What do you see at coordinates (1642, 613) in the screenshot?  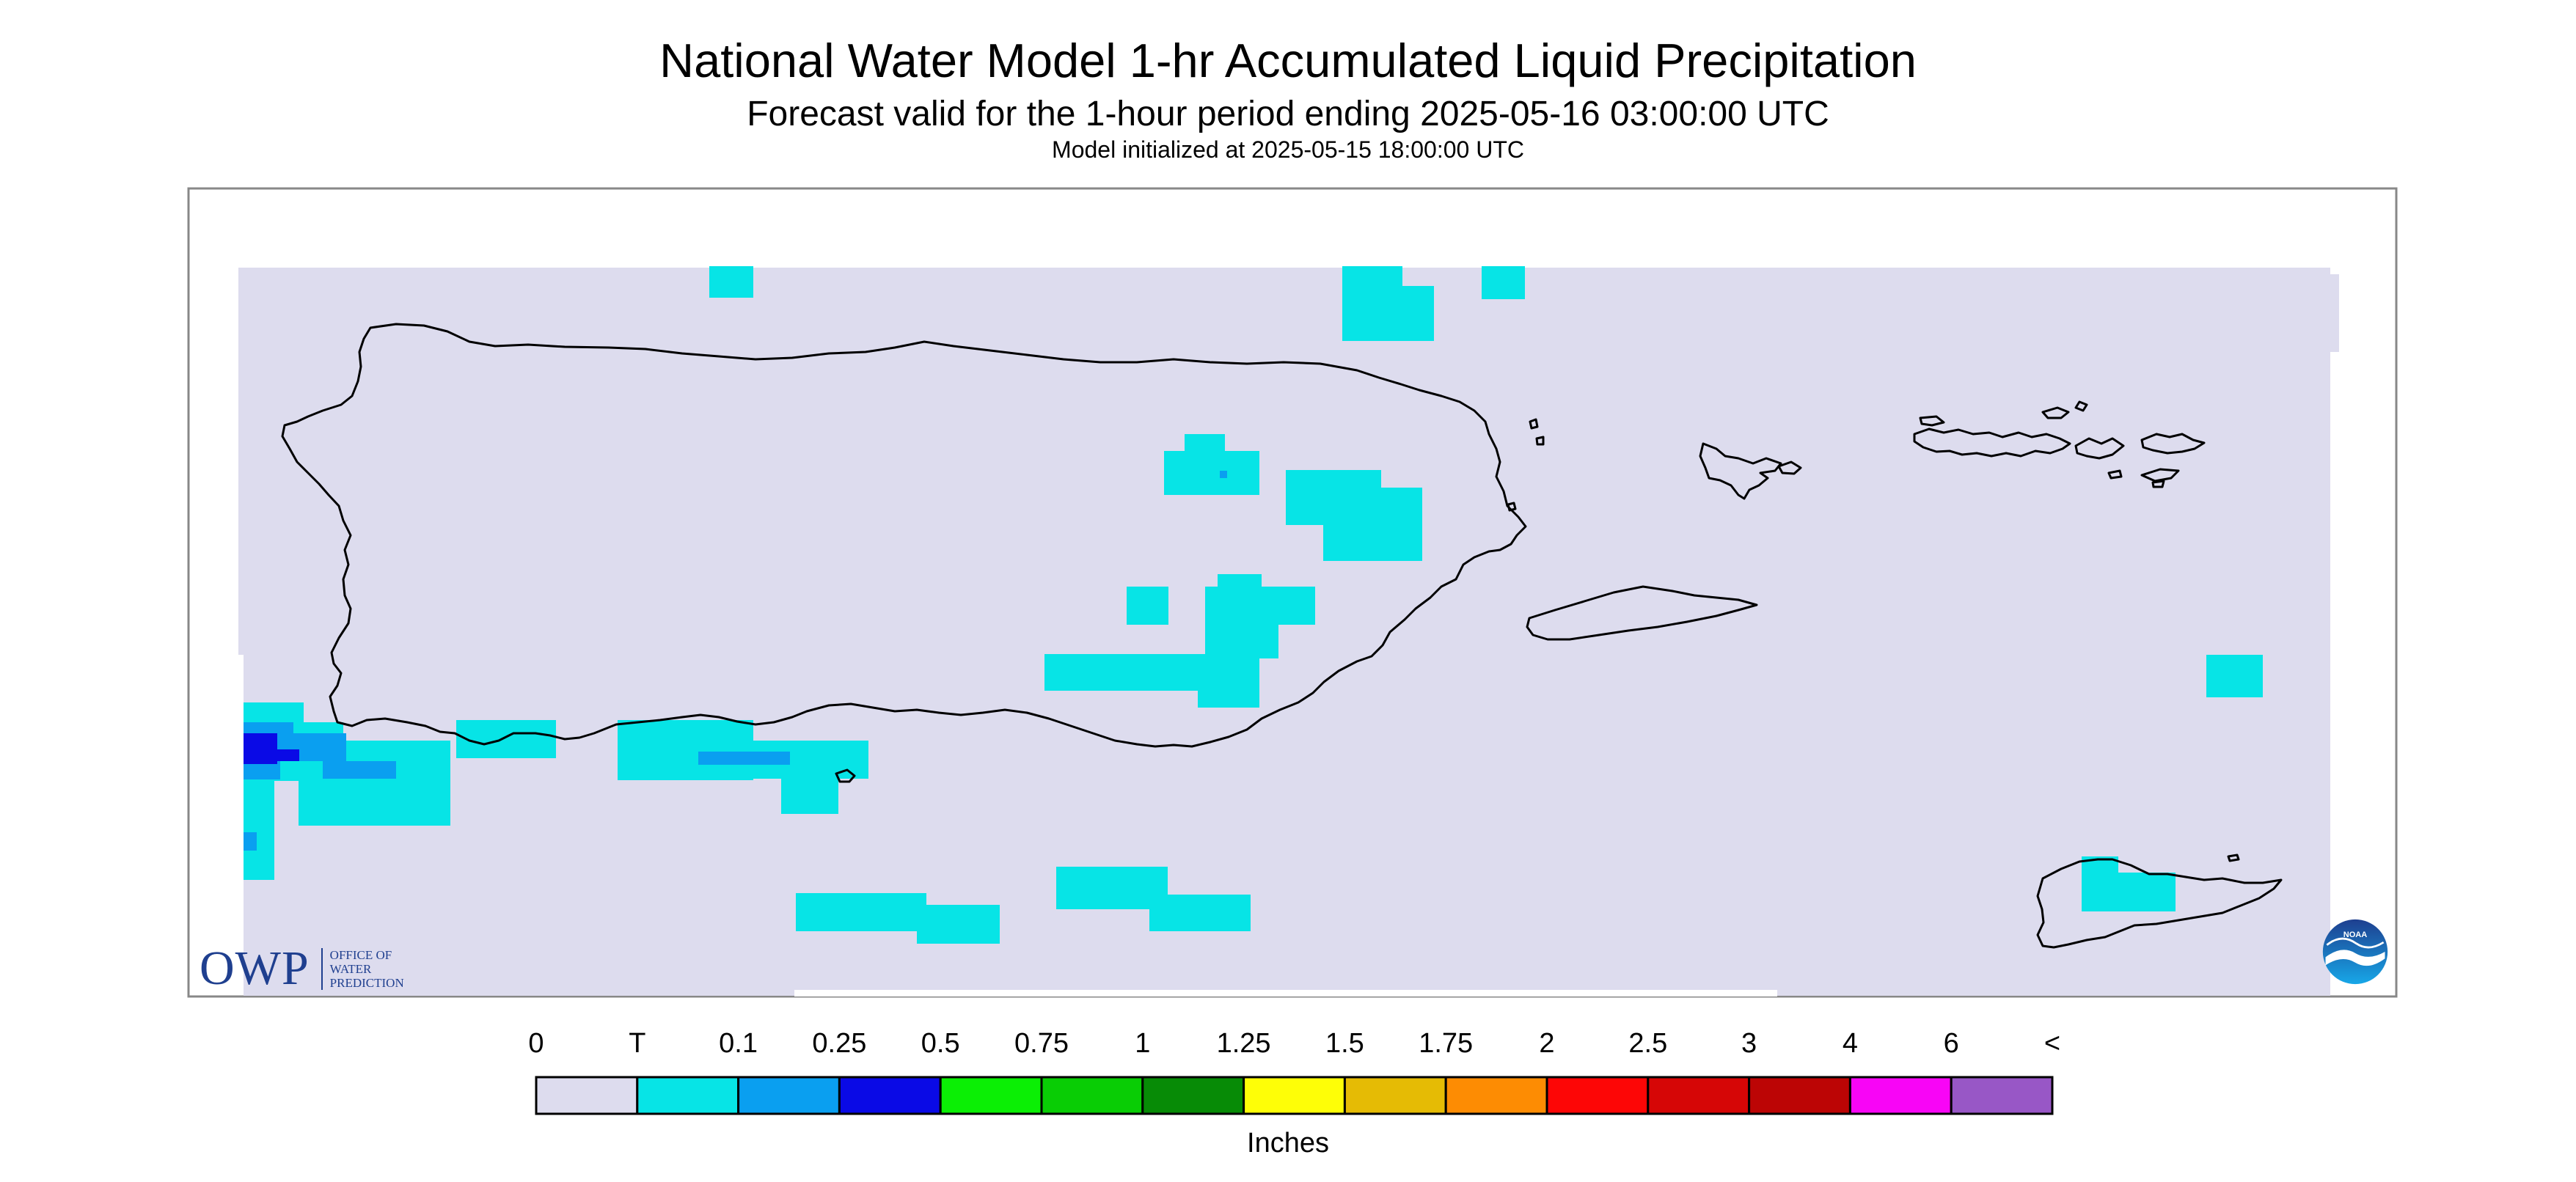 I see `vieques-outline` at bounding box center [1642, 613].